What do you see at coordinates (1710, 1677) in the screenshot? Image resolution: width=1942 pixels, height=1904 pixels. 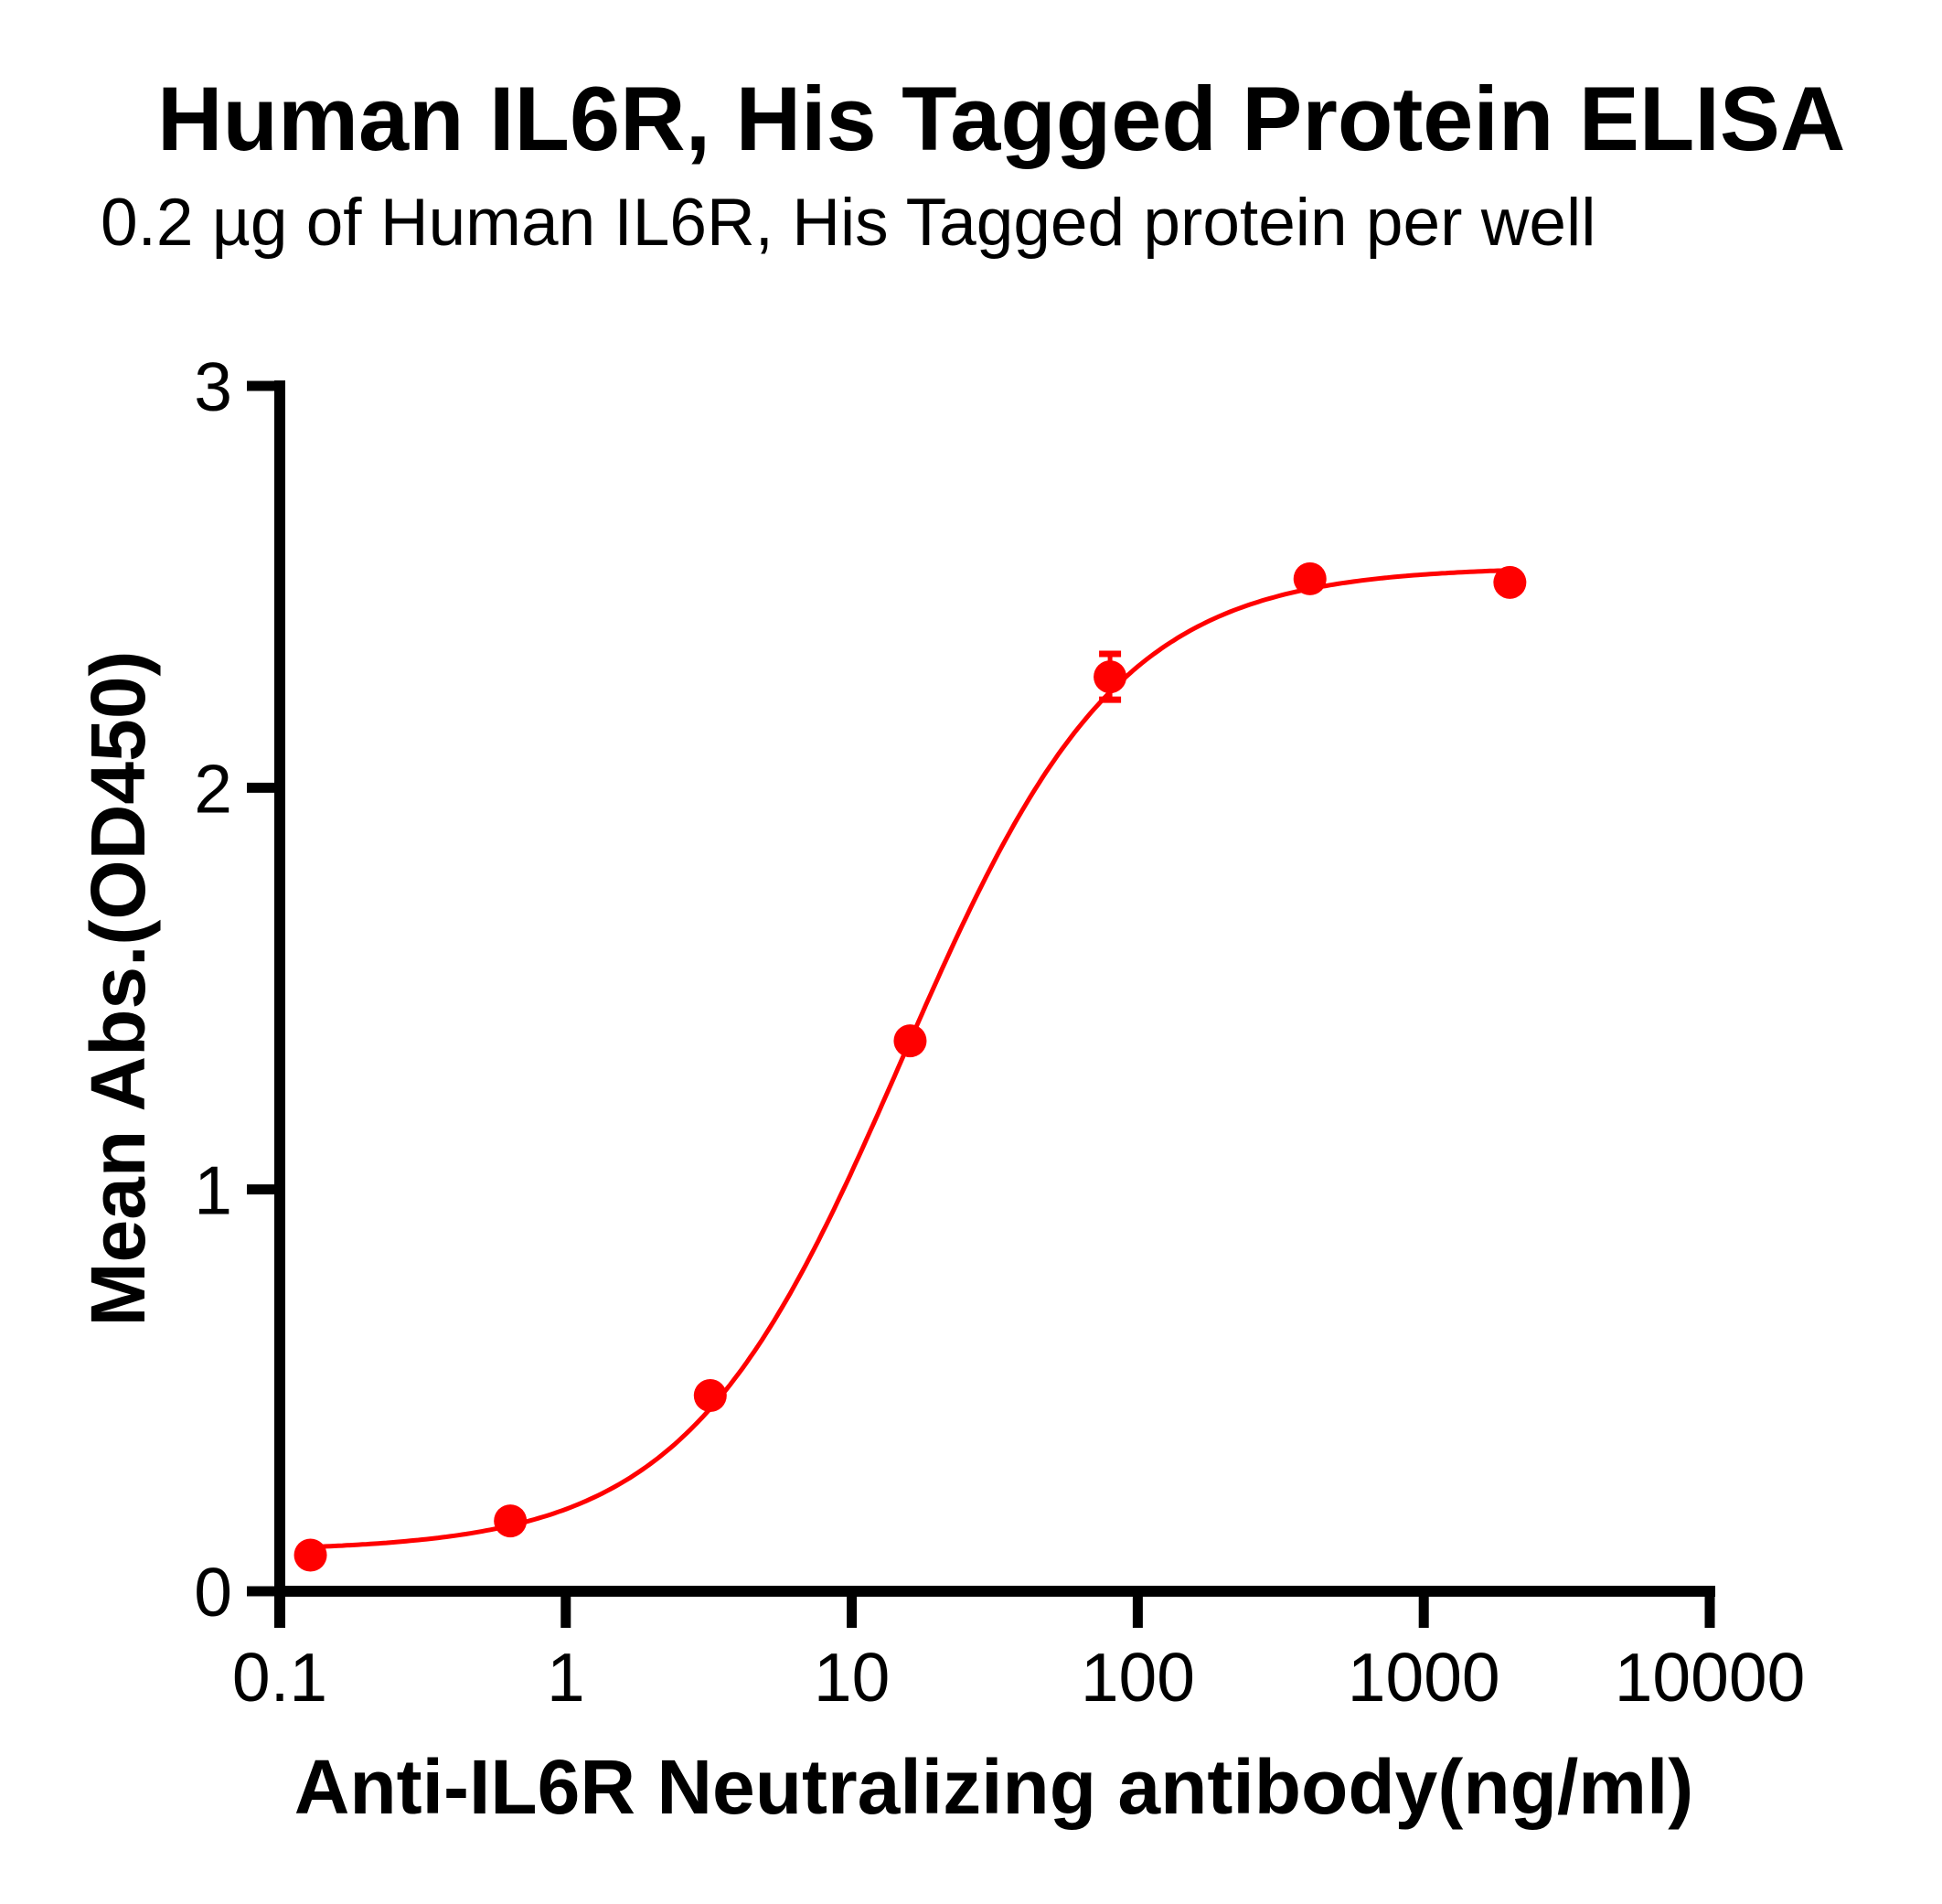 I see `x-tick-label: 10000` at bounding box center [1710, 1677].